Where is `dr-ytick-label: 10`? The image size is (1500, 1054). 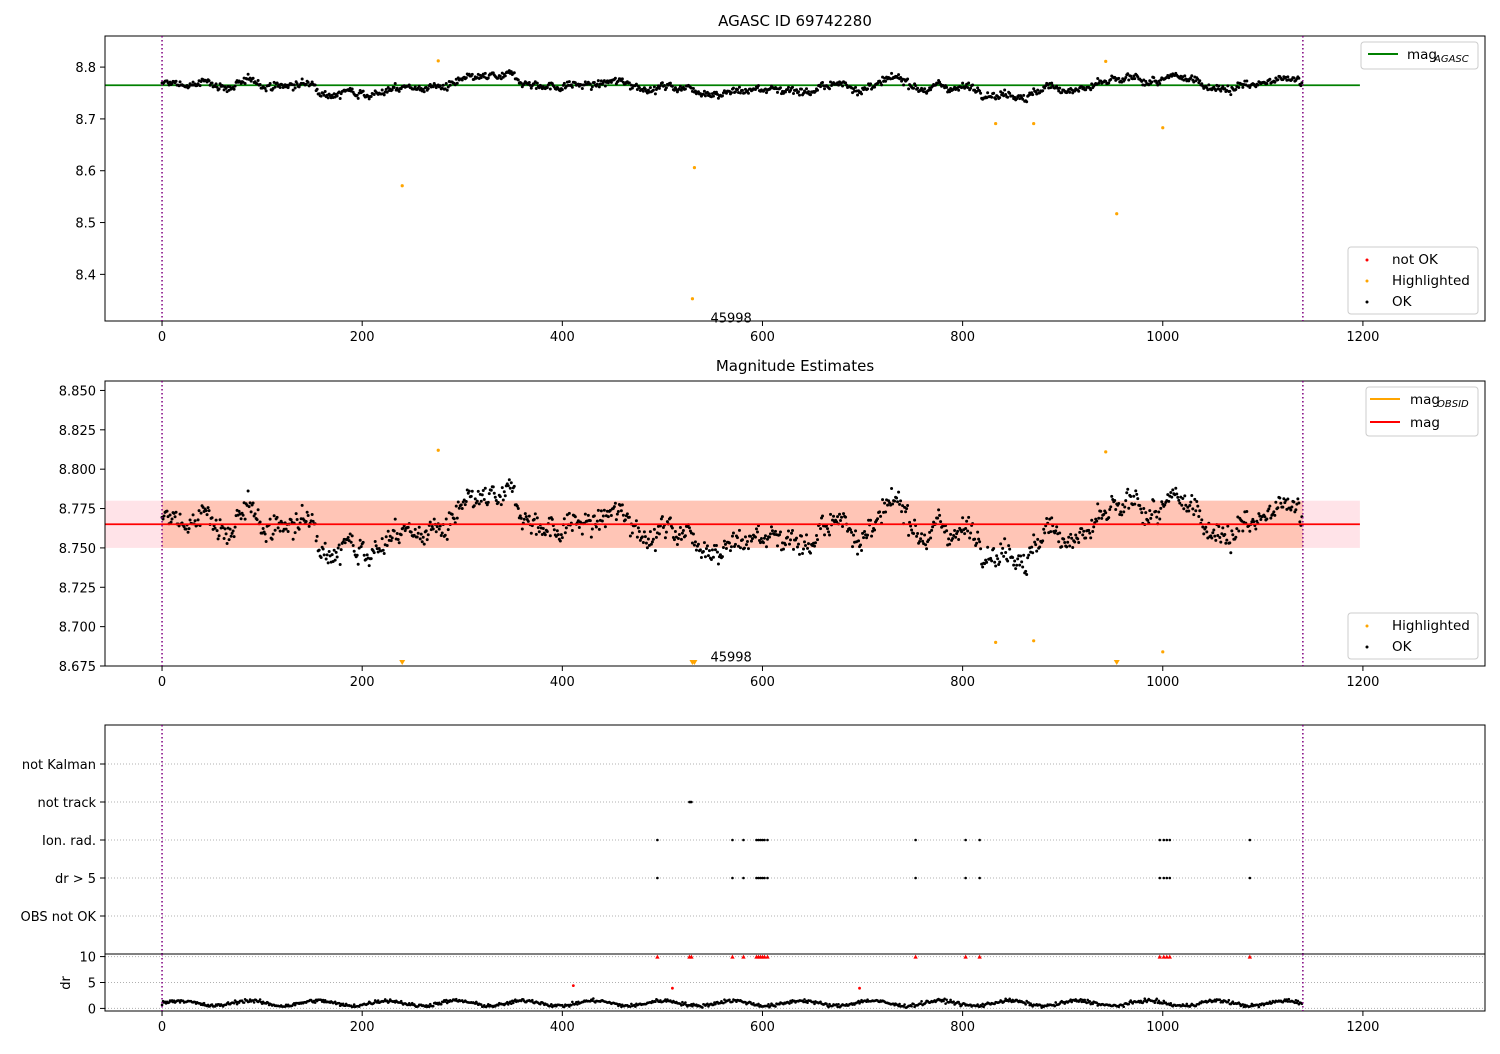
dr-ytick-label: 10 is located at coordinates (87, 958).